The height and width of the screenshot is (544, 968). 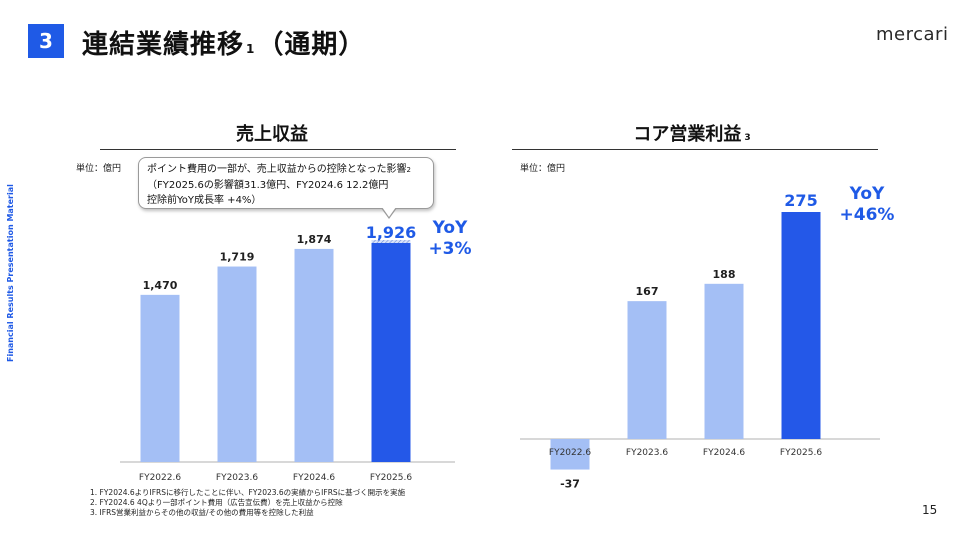 I want to click on revenue-value-label-1: 1,719, so click(x=237, y=257).